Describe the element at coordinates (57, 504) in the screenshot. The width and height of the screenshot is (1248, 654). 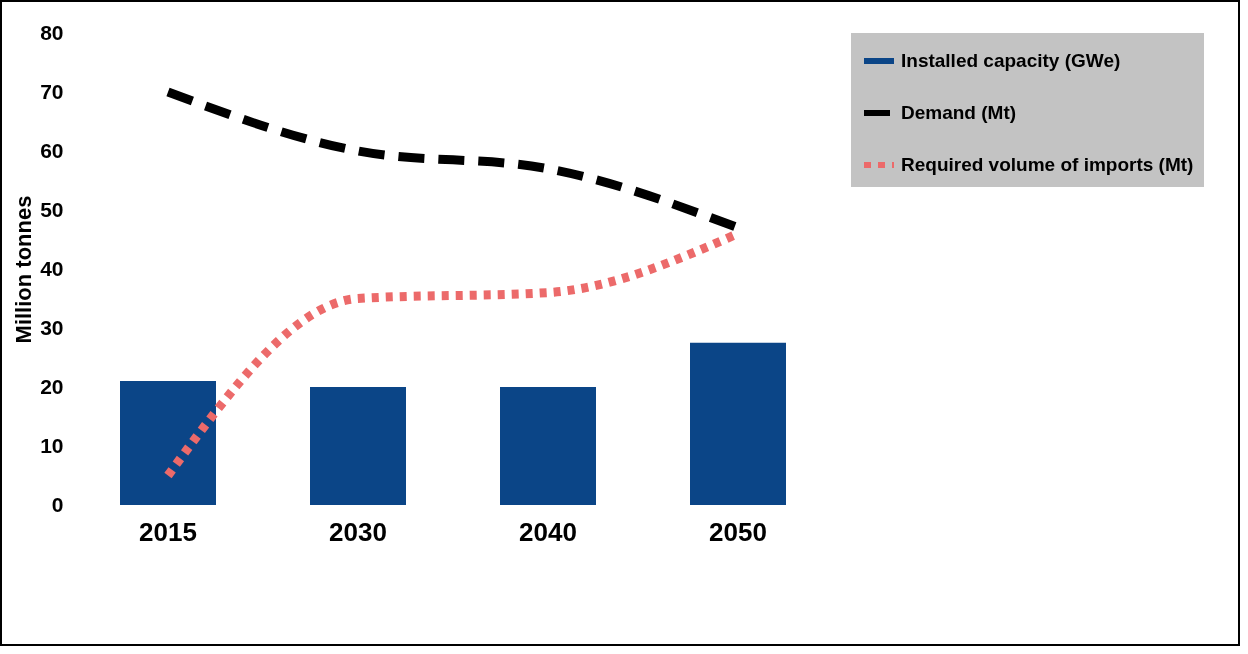
I see `y-tick-label: 0` at that location.